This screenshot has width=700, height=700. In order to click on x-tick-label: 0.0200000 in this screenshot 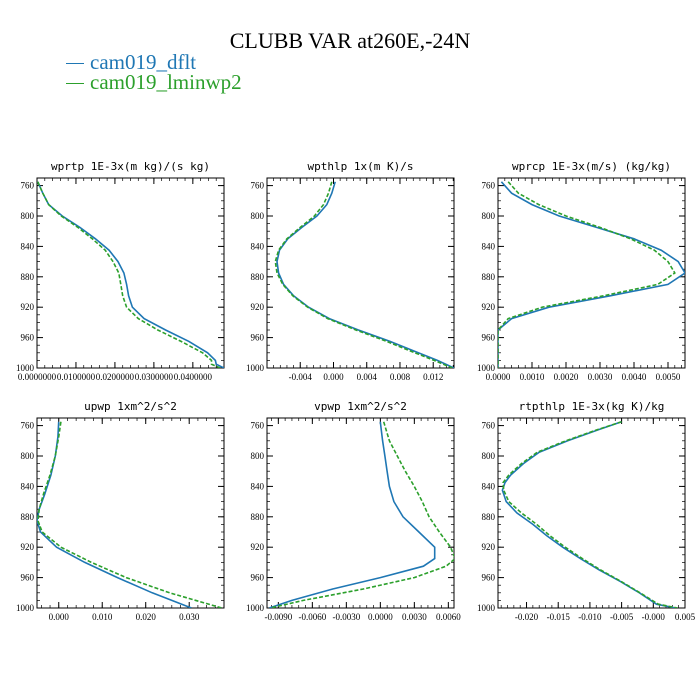, I will do `click(115, 377)`.